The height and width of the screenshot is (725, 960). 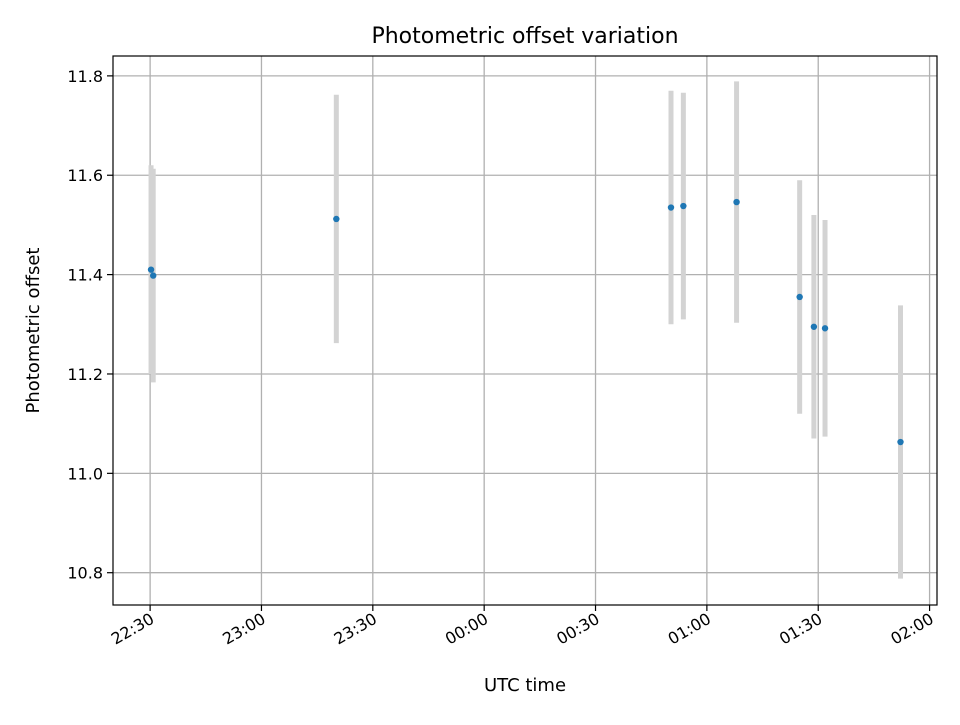 What do you see at coordinates (85, 275) in the screenshot?
I see `y-tick-label: 11.4` at bounding box center [85, 275].